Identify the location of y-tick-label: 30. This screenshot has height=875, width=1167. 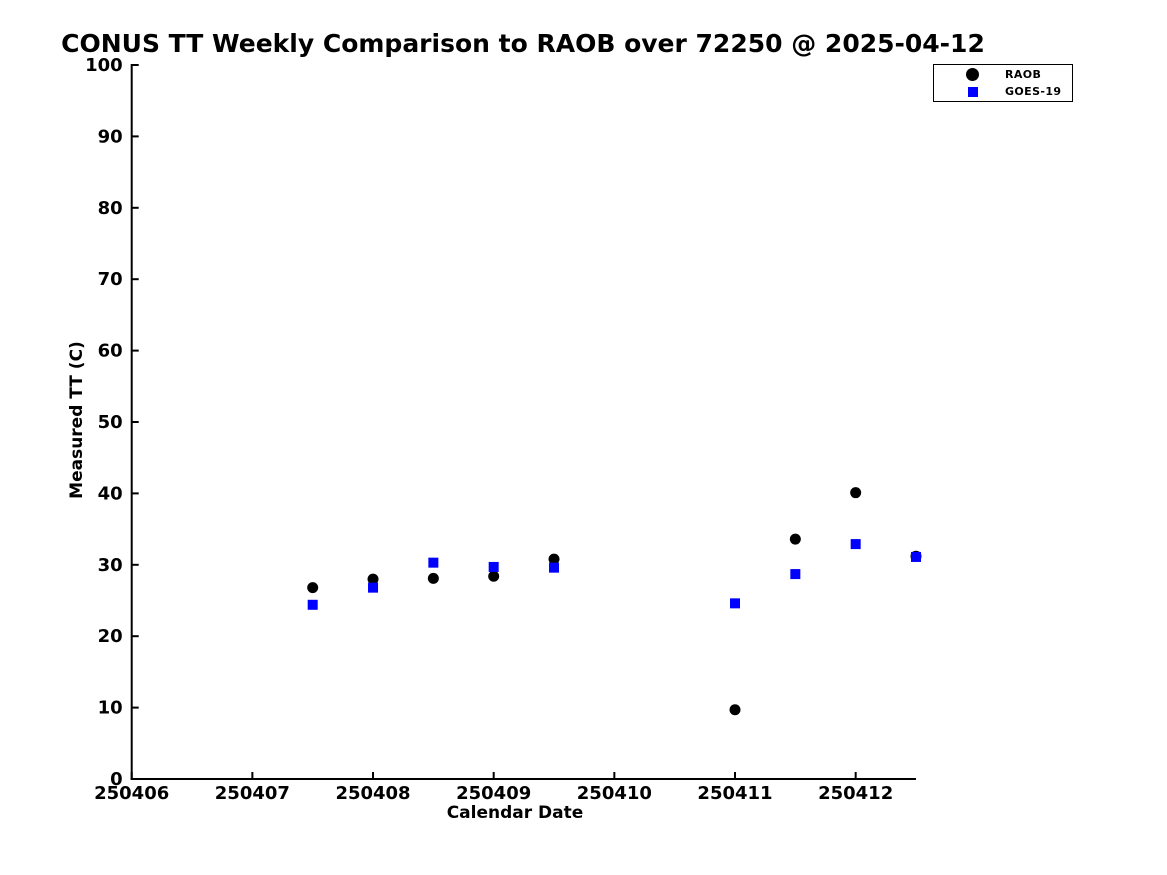
(110, 565).